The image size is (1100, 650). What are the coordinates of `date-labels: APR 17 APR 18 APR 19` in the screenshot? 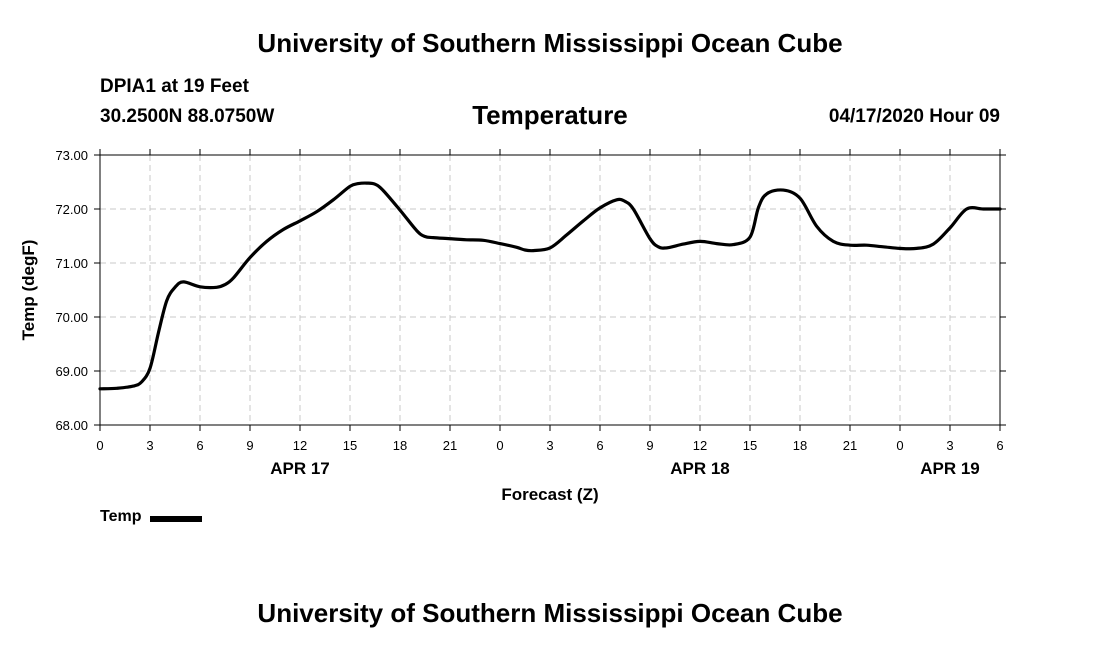 It's located at (625, 468).